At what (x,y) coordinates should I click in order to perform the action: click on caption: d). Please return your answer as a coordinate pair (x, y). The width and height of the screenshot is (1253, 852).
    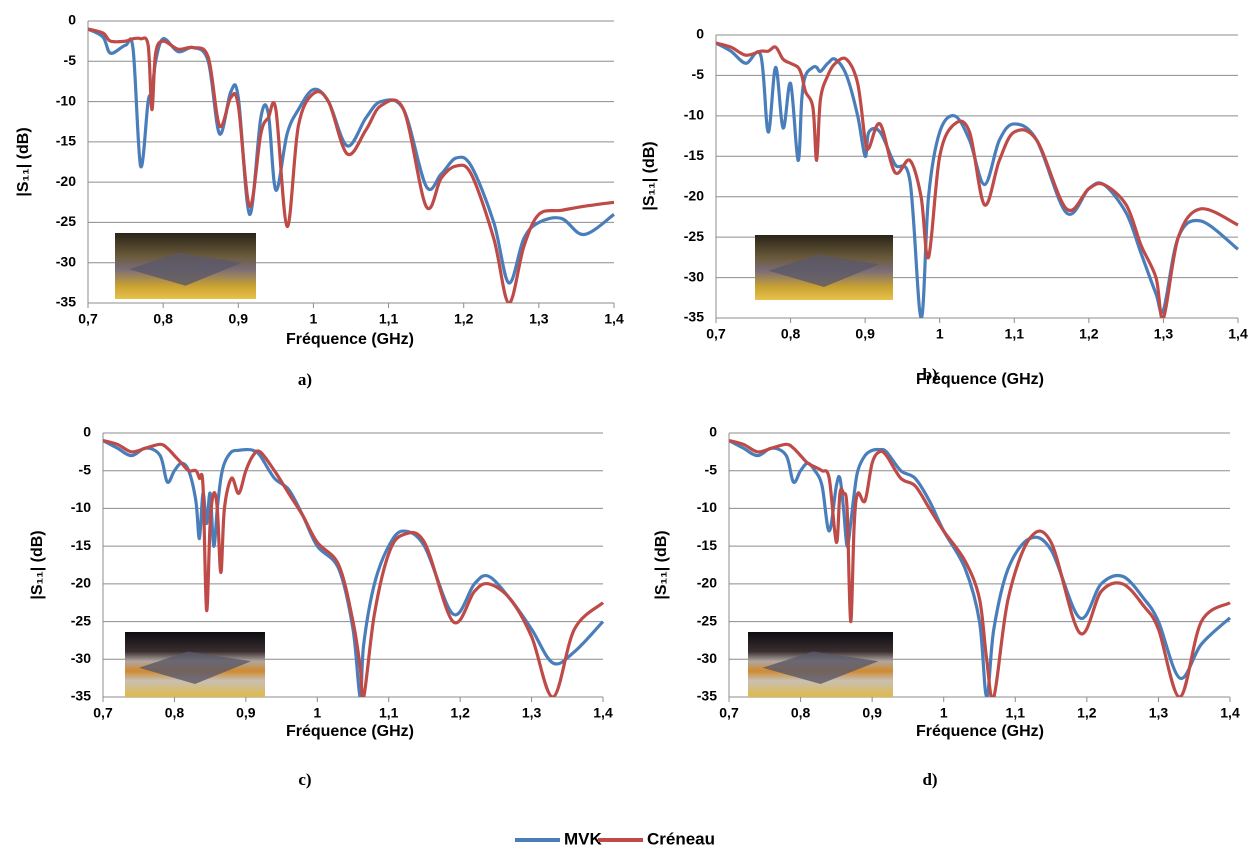
    Looking at the image, I should click on (929, 779).